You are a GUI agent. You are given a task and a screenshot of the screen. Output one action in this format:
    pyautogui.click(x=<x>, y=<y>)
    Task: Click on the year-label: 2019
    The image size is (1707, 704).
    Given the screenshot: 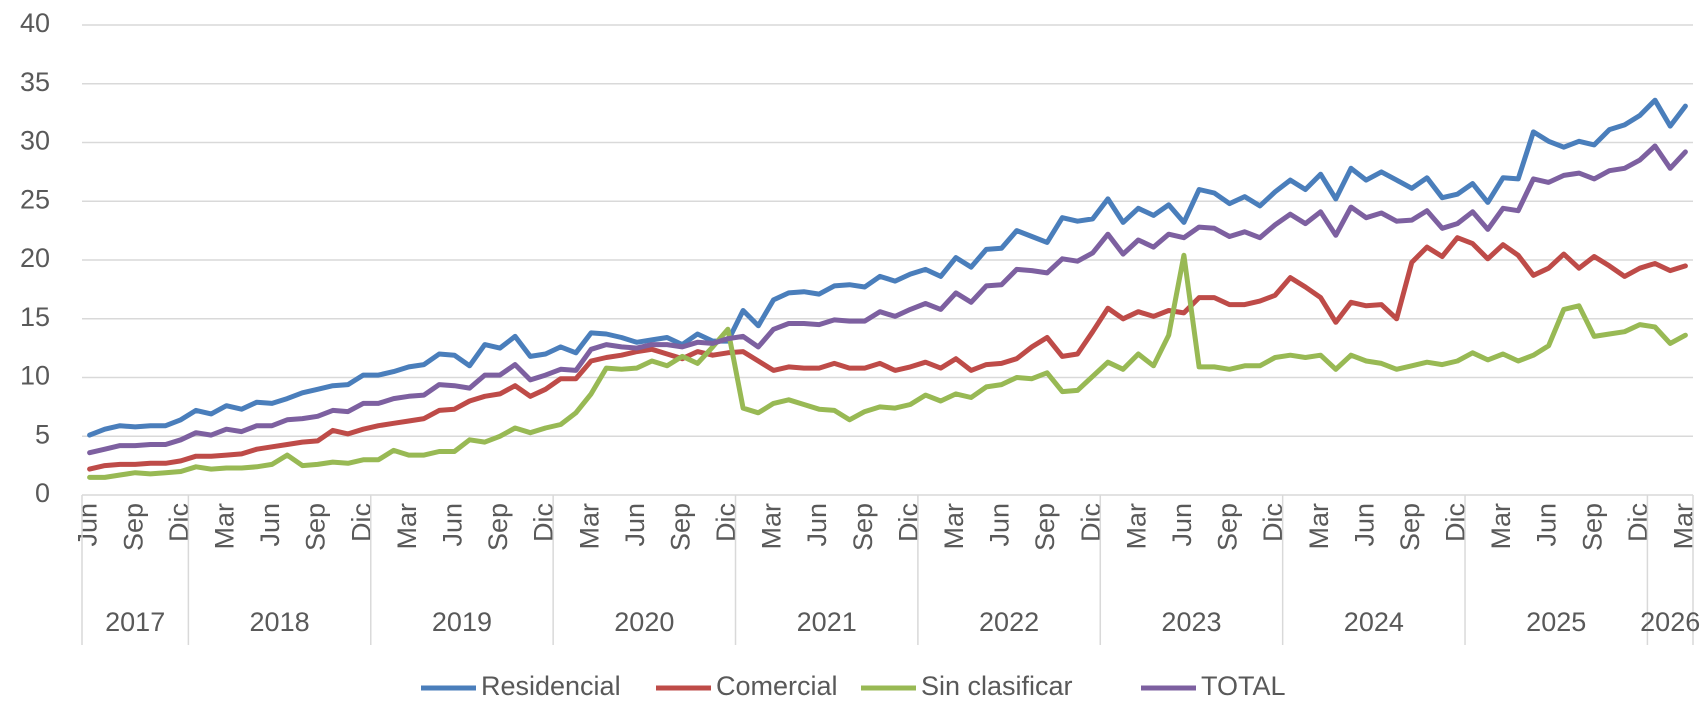 What is the action you would take?
    pyautogui.click(x=462, y=622)
    